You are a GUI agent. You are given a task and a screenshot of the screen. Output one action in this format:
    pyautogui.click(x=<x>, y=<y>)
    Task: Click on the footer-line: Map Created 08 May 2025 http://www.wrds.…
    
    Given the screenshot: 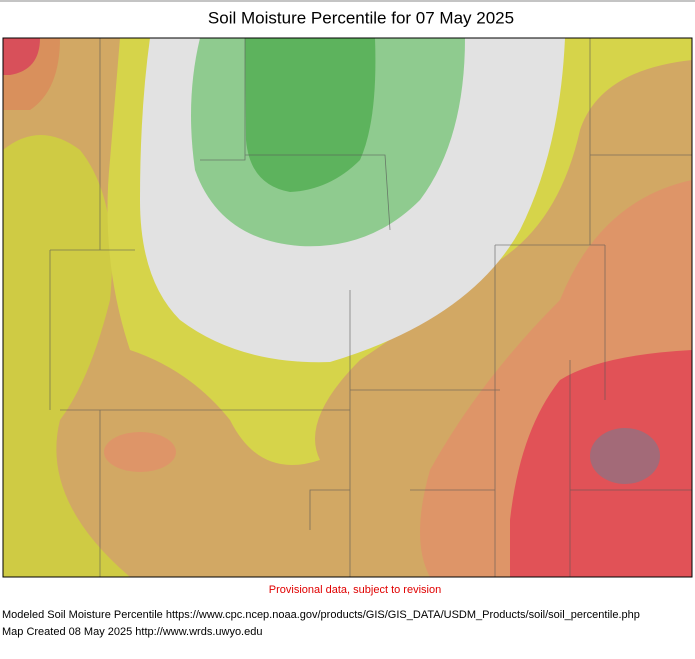 What is the action you would take?
    pyautogui.click(x=132, y=632)
    